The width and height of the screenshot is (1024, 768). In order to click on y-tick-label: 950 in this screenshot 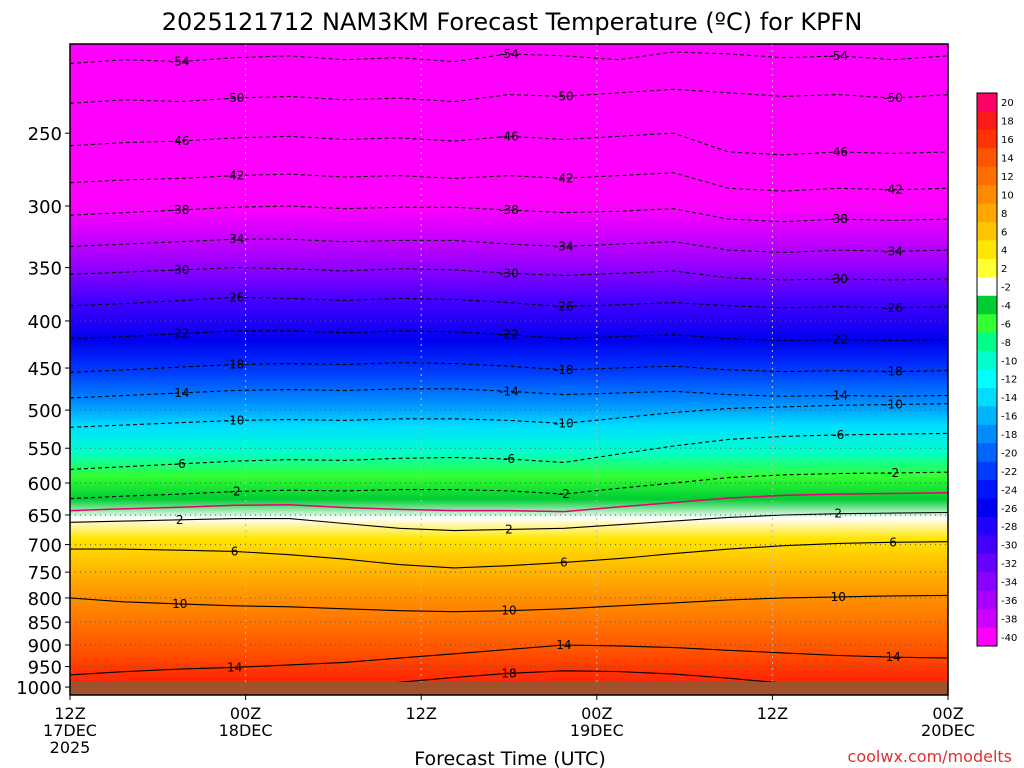, I will do `click(45, 668)`.